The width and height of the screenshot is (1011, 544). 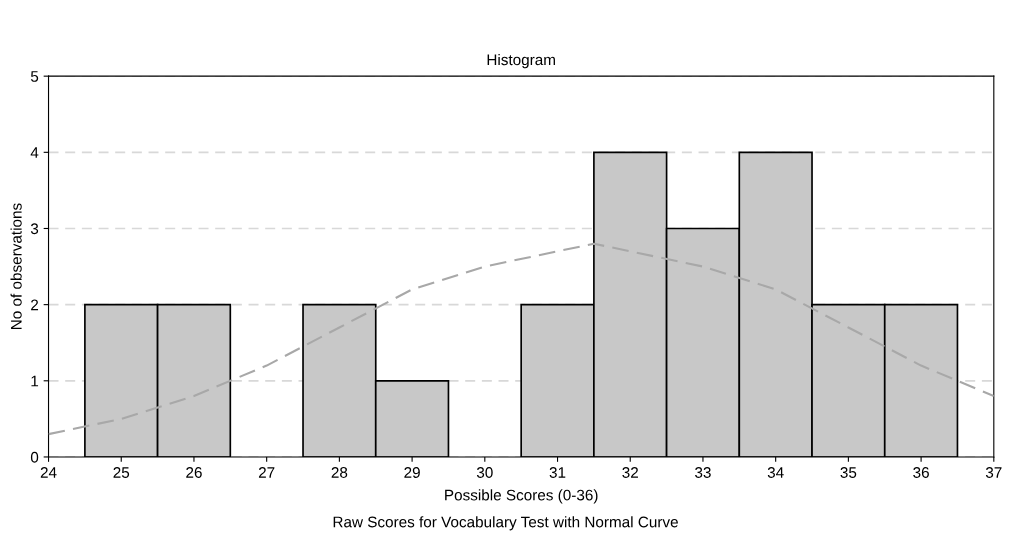 What do you see at coordinates (521, 61) in the screenshot?
I see `chart-title: Histogram` at bounding box center [521, 61].